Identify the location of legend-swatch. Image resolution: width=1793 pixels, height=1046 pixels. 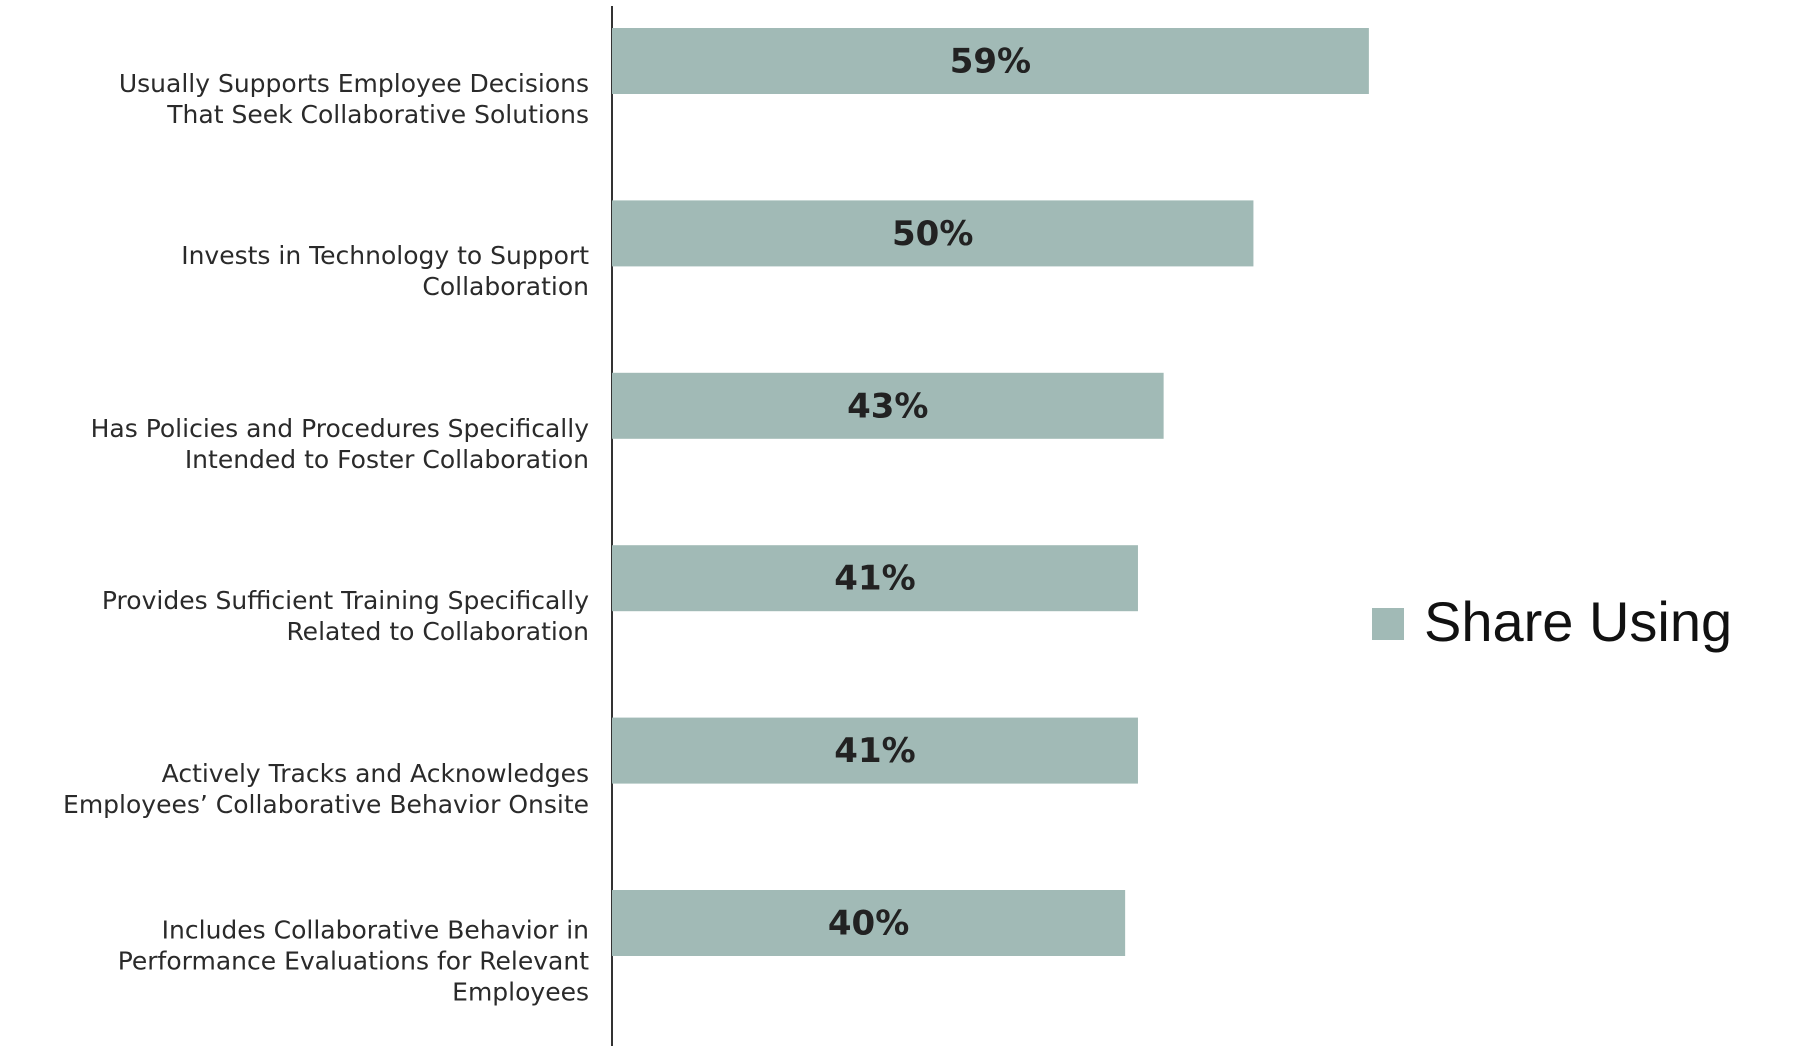
(1388, 624).